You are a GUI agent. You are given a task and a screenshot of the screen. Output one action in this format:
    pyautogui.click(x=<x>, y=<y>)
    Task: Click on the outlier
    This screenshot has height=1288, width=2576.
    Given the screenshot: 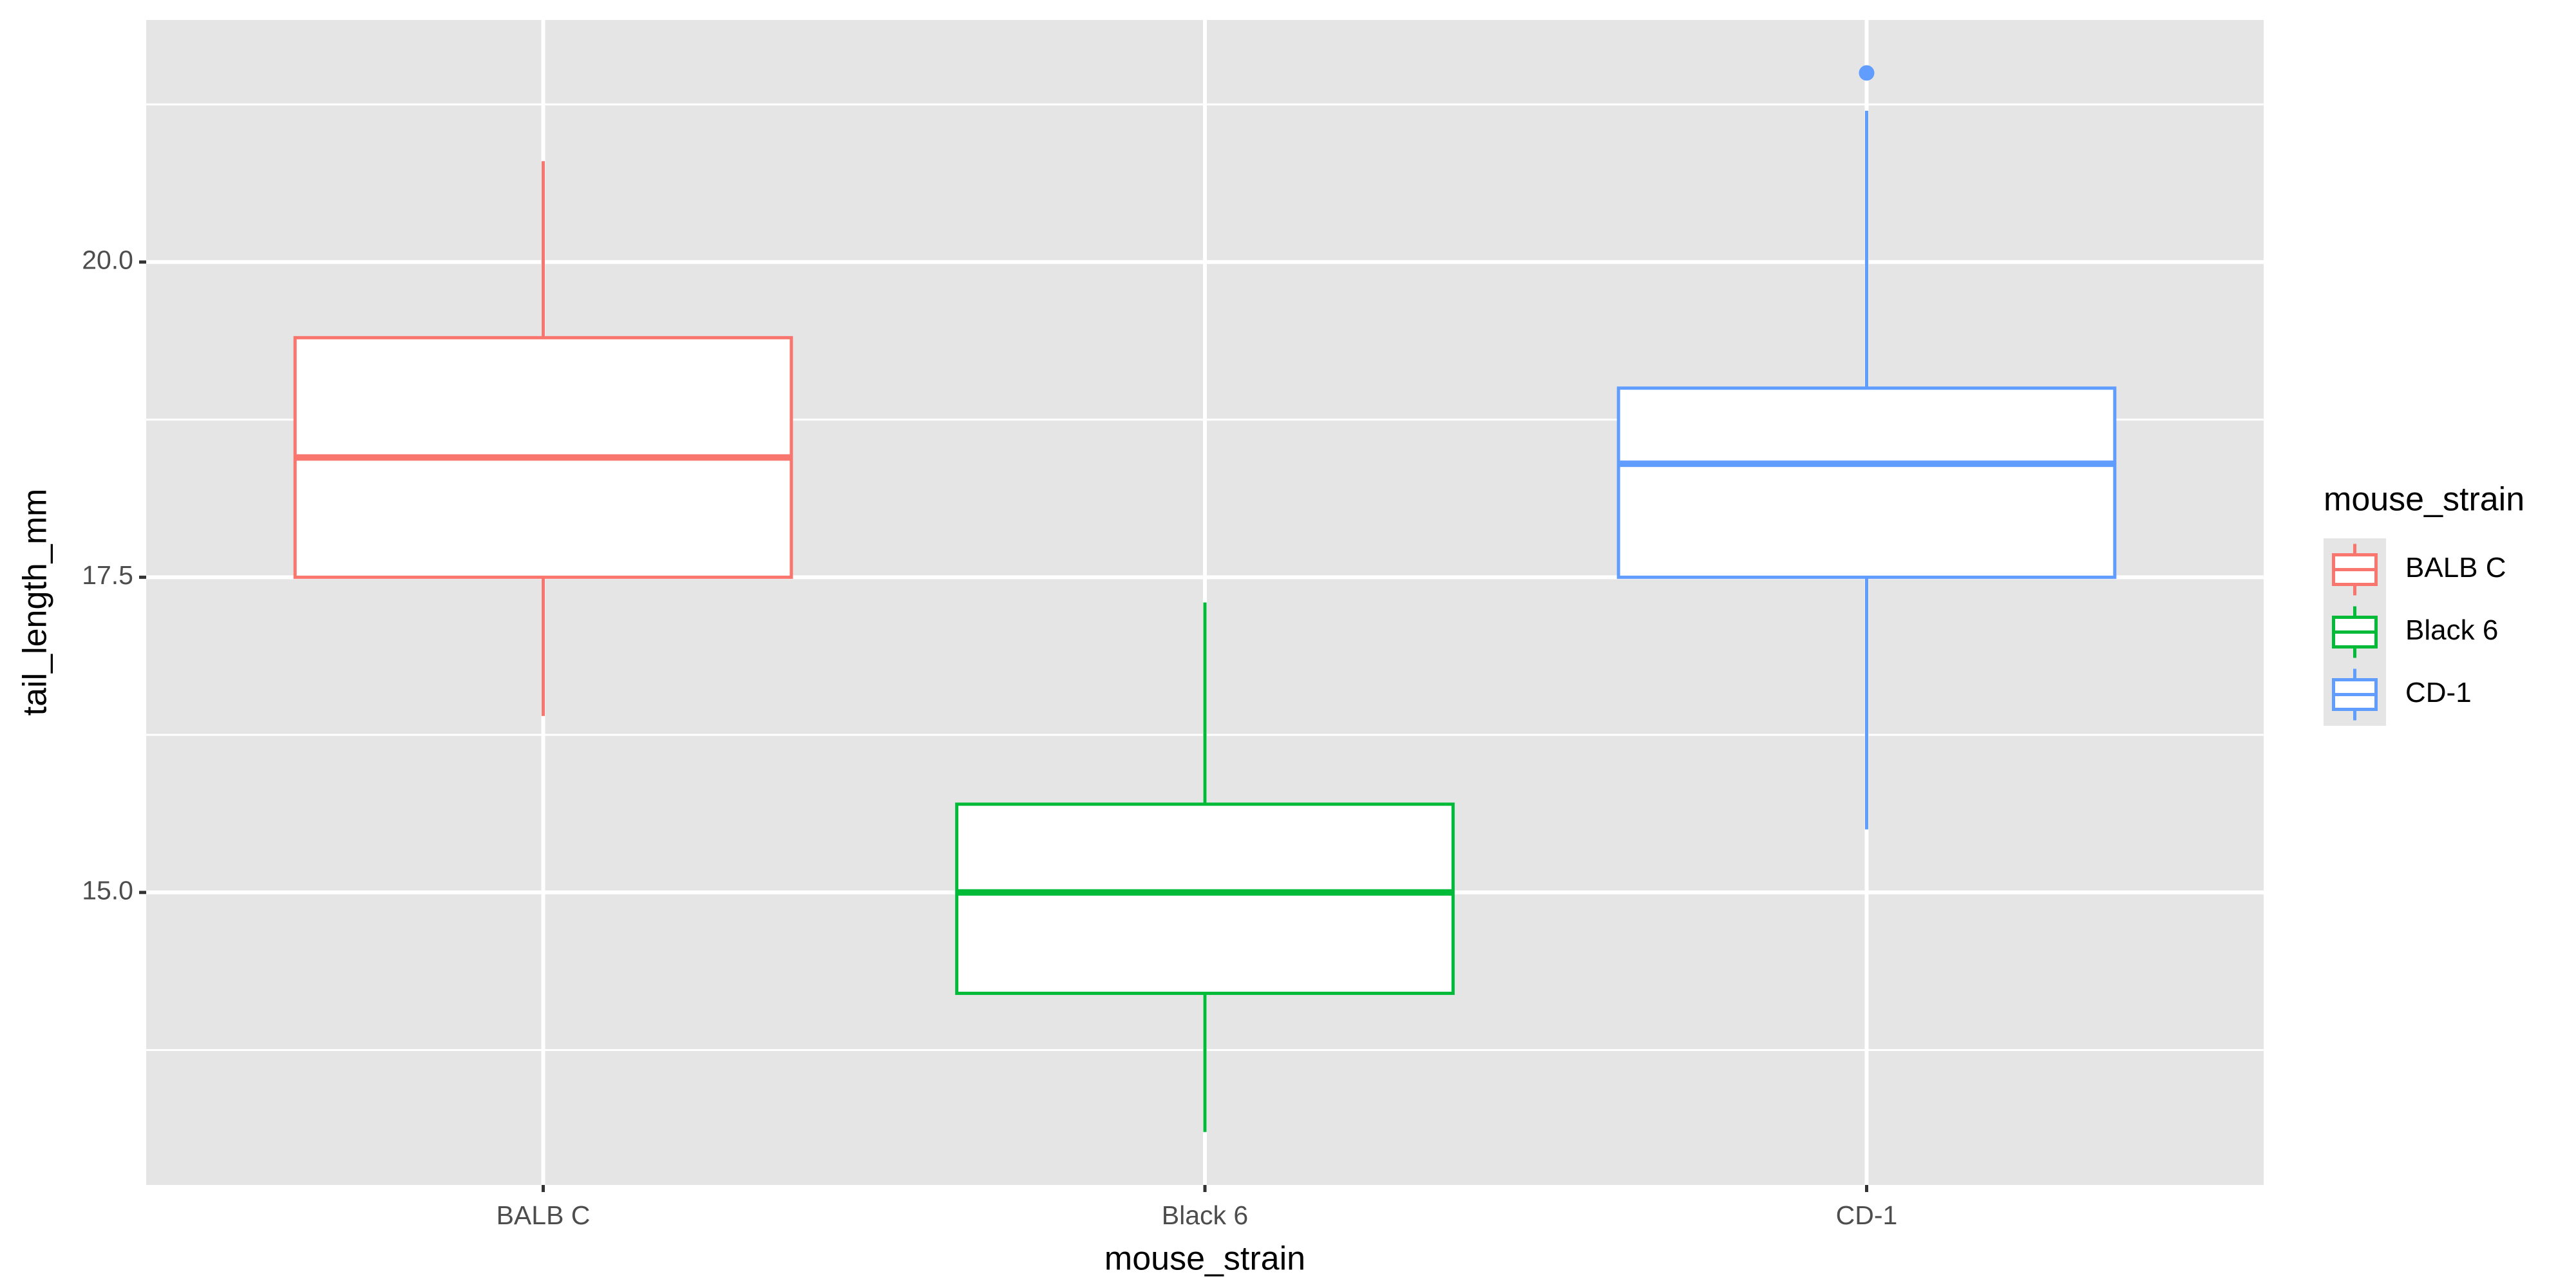 What is the action you would take?
    pyautogui.click(x=1867, y=73)
    